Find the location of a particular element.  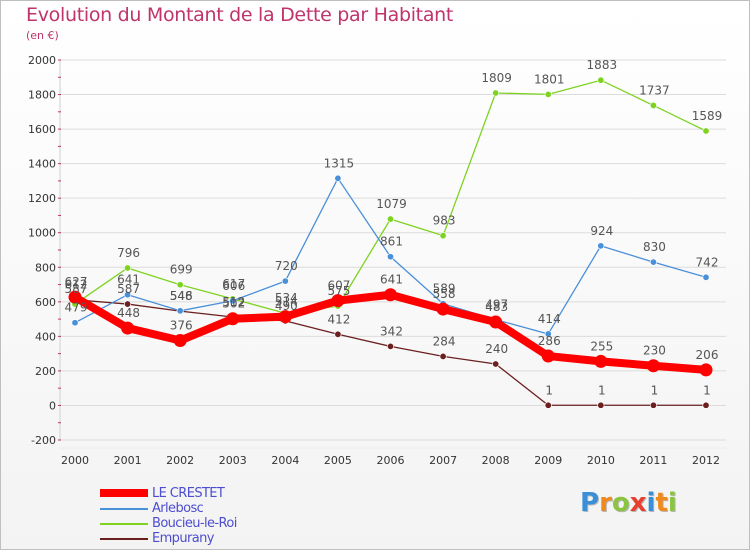

legend-label: LE CRESTET is located at coordinates (188, 493).